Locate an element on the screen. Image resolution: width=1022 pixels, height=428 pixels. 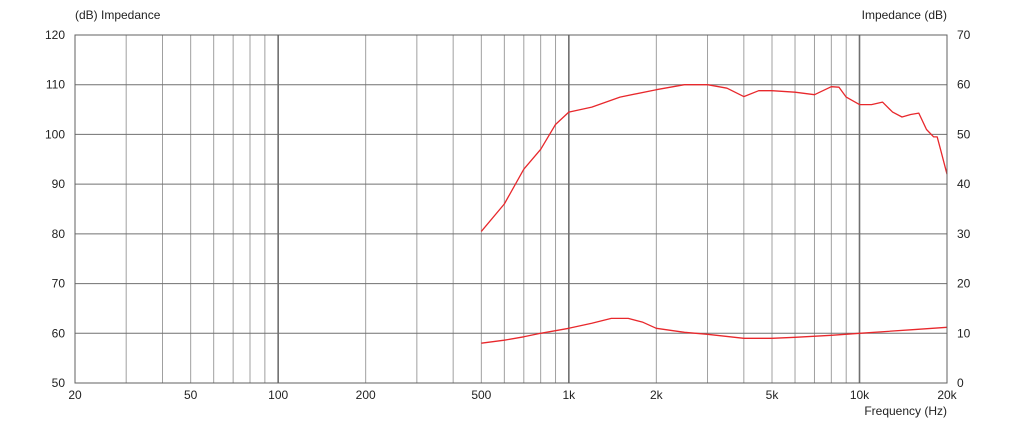
y-left-tick-label: 50 is located at coordinates (59, 383).